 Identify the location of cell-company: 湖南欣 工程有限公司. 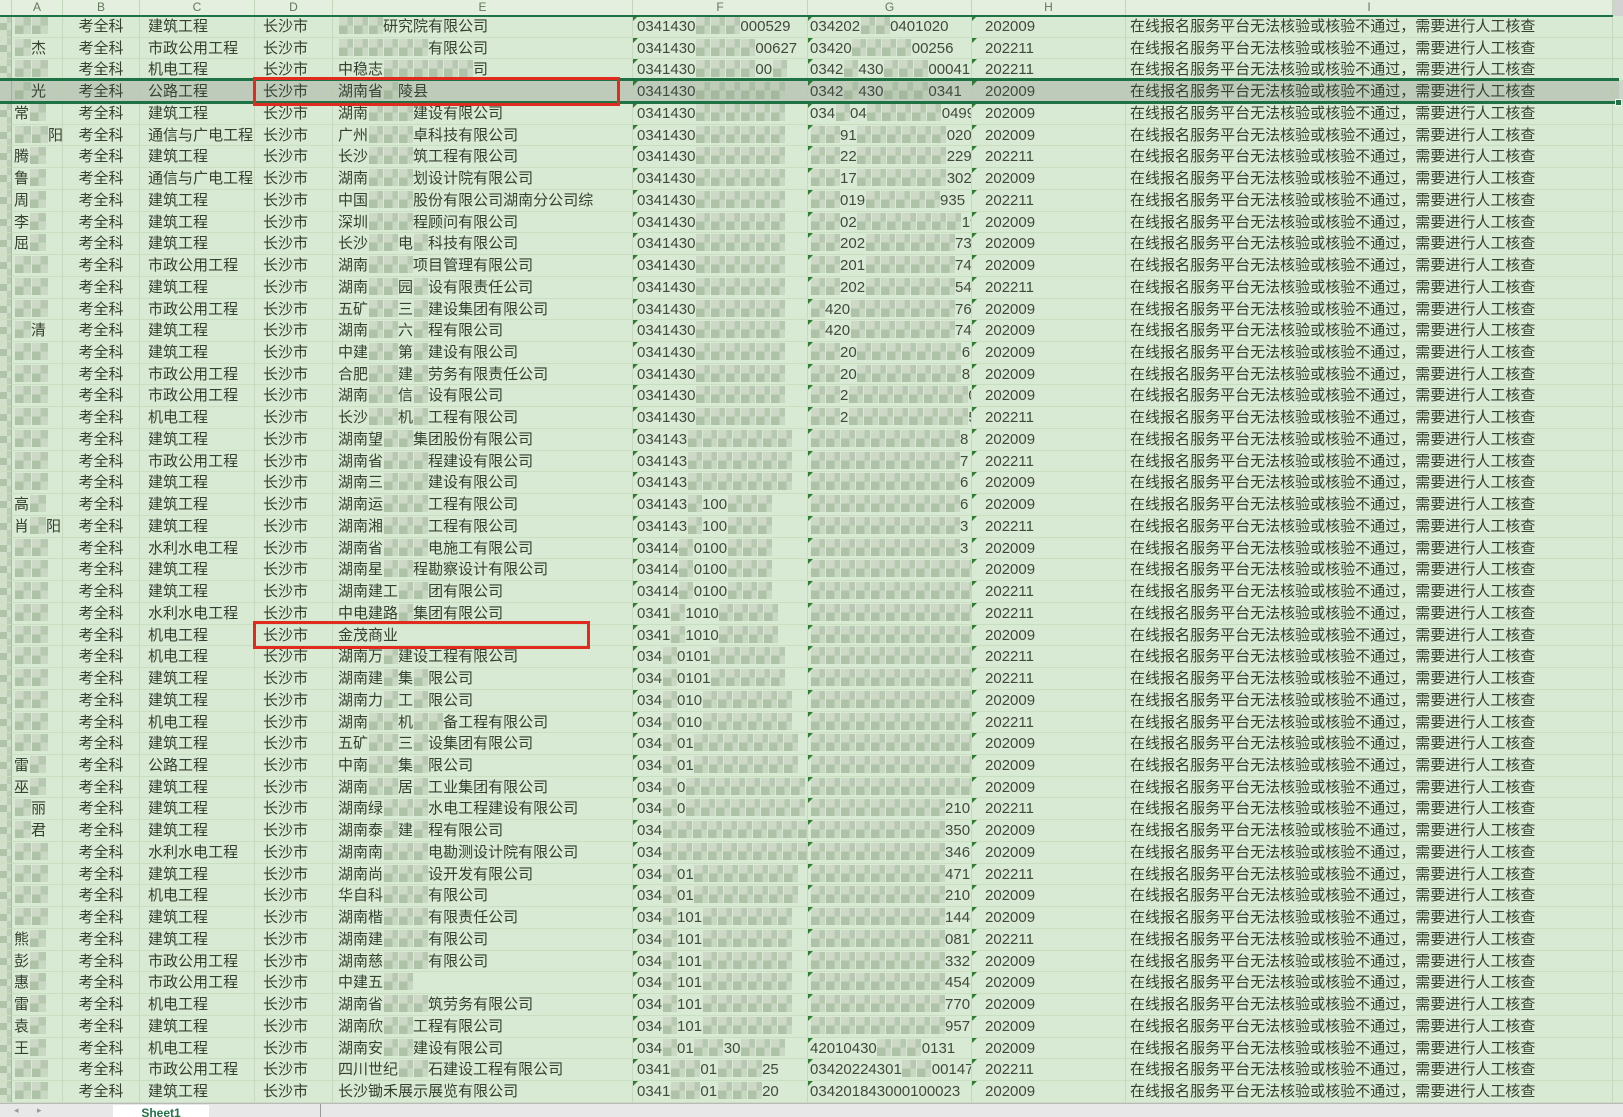
(483, 1026).